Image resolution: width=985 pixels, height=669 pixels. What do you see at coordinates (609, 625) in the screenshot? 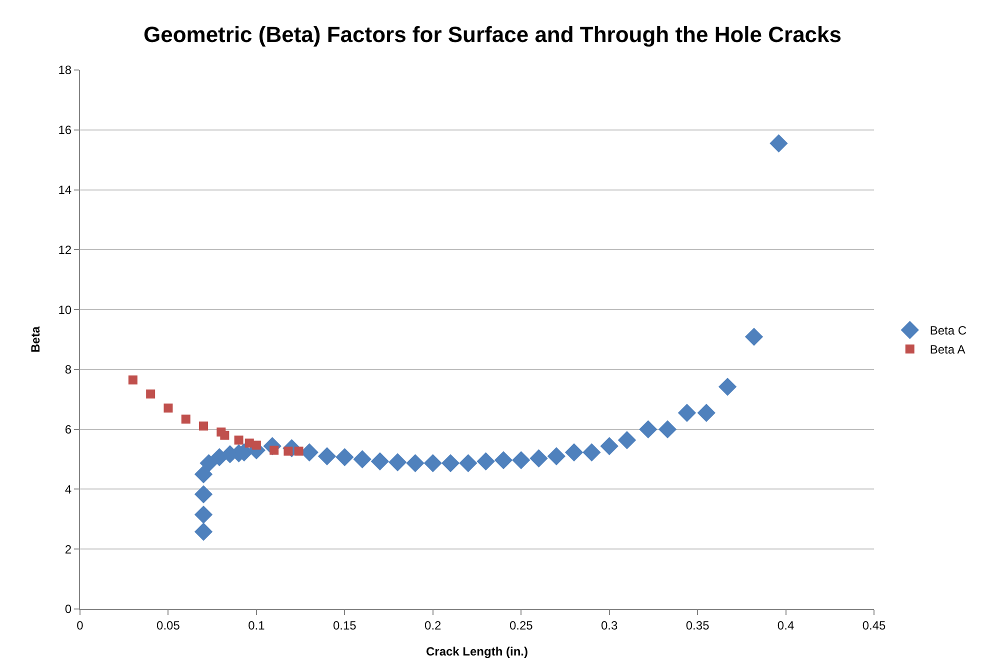
I see `x-tick-label: 0.3` at bounding box center [609, 625].